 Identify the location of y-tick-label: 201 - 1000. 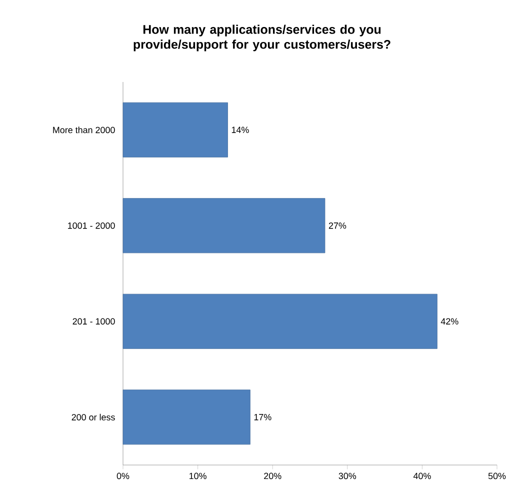
(93, 321).